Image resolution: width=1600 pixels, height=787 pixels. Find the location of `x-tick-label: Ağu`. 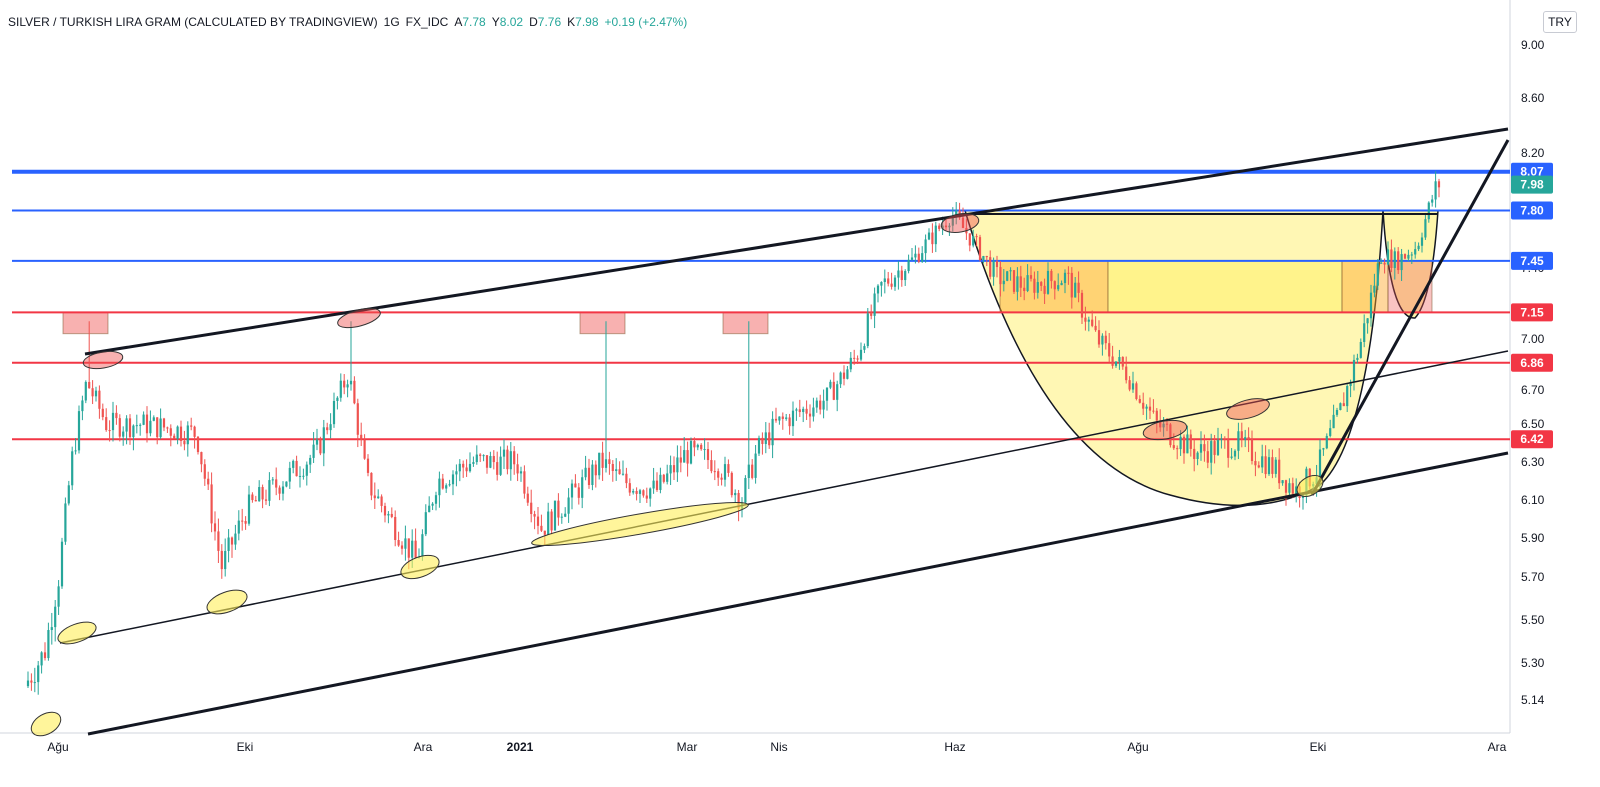

x-tick-label: Ağu is located at coordinates (57, 747).